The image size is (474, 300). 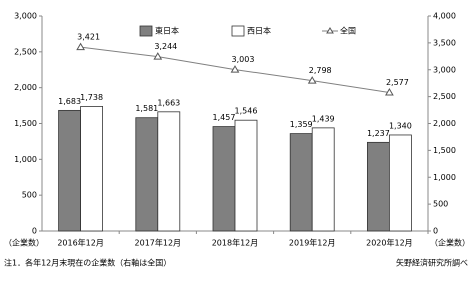 I want to click on data-label: 1,663, so click(x=168, y=102).